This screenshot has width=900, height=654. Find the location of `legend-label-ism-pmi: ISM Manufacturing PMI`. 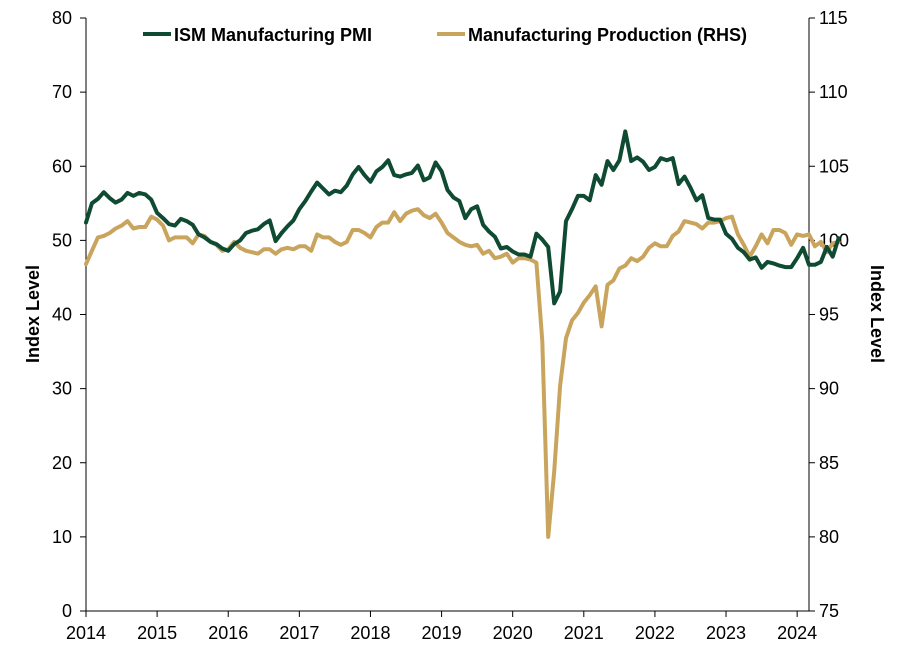

legend-label-ism-pmi: ISM Manufacturing PMI is located at coordinates (273, 35).